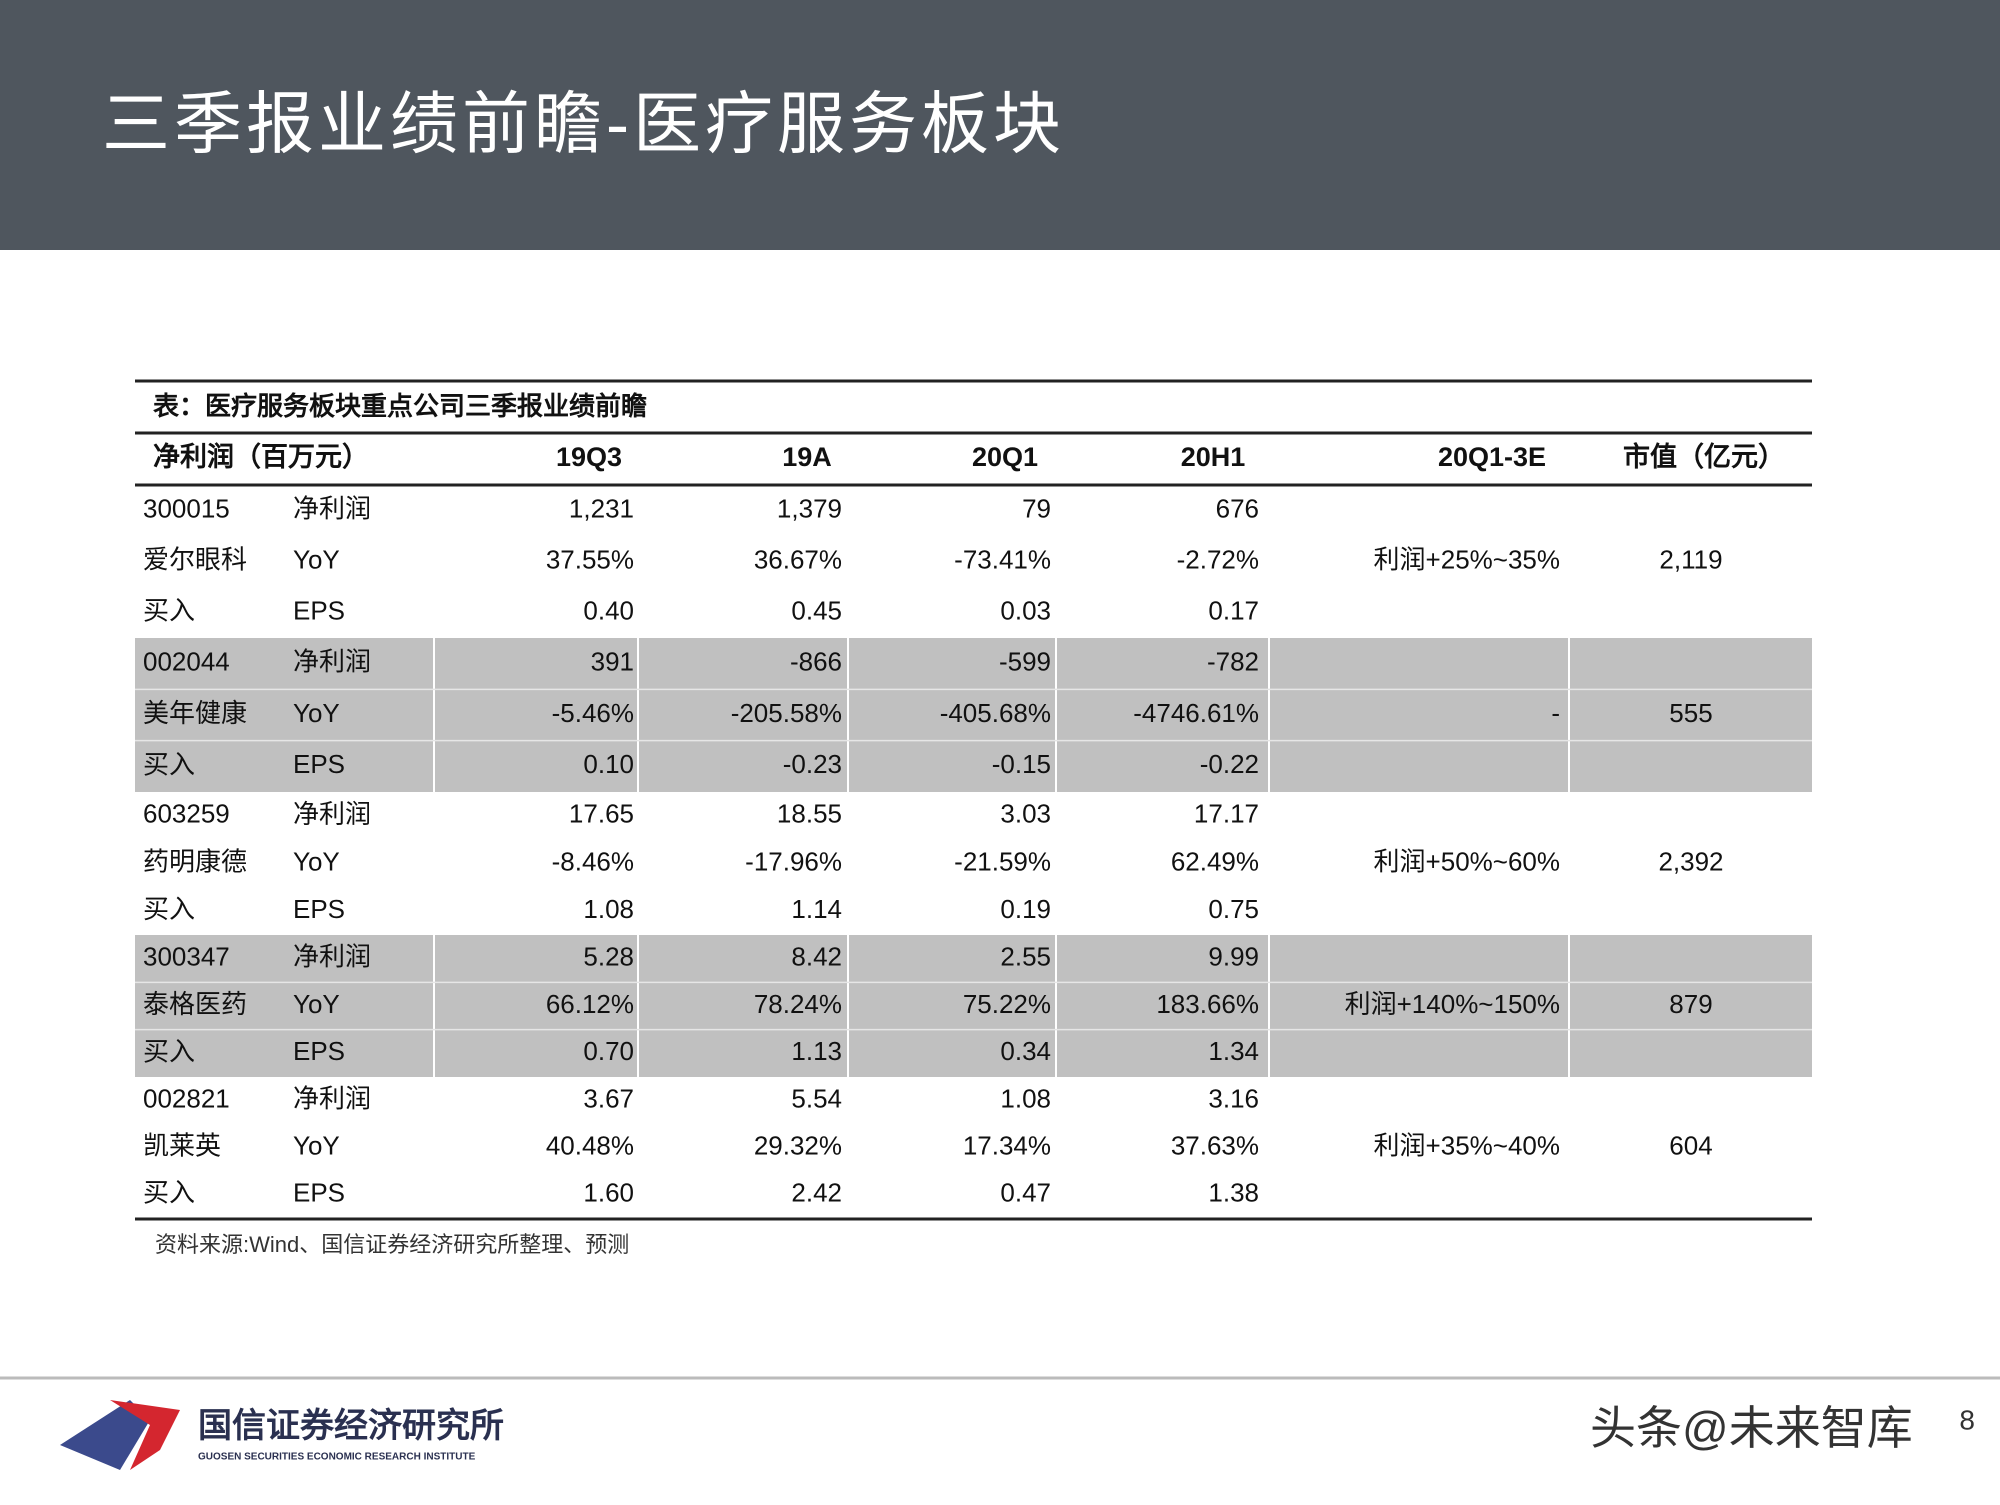  What do you see at coordinates (1751, 1428) in the screenshot?
I see `watermark: 头条@未来智库` at bounding box center [1751, 1428].